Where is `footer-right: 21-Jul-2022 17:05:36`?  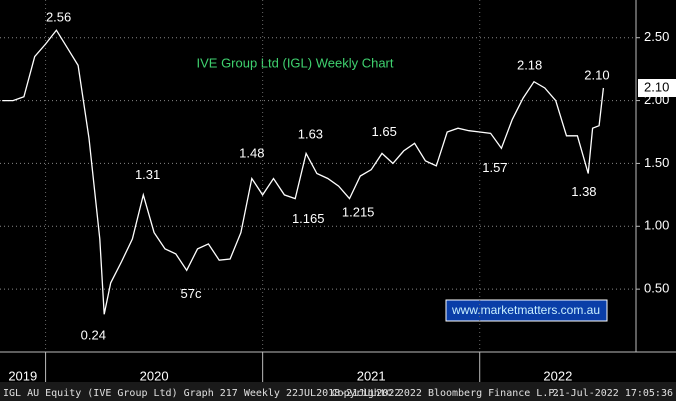 footer-right: 21-Jul-2022 17:05:36 is located at coordinates (613, 393).